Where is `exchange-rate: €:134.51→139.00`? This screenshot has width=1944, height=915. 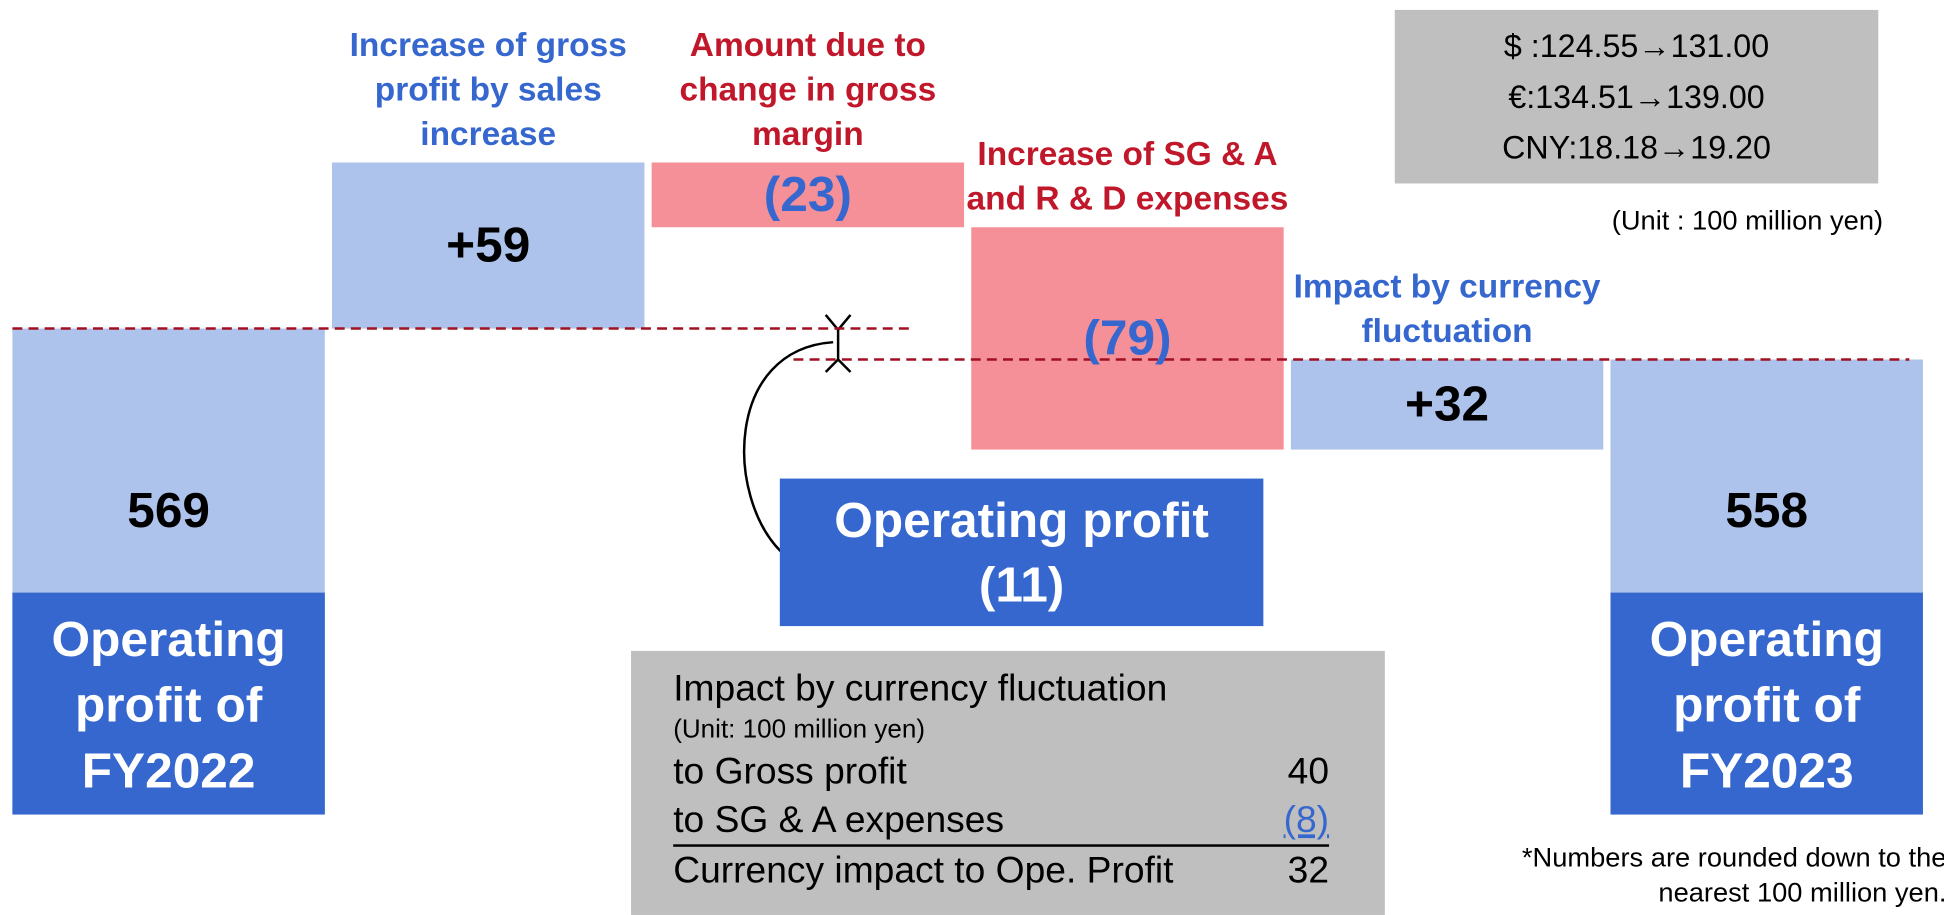 exchange-rate: €:134.51→139.00 is located at coordinates (1636, 97).